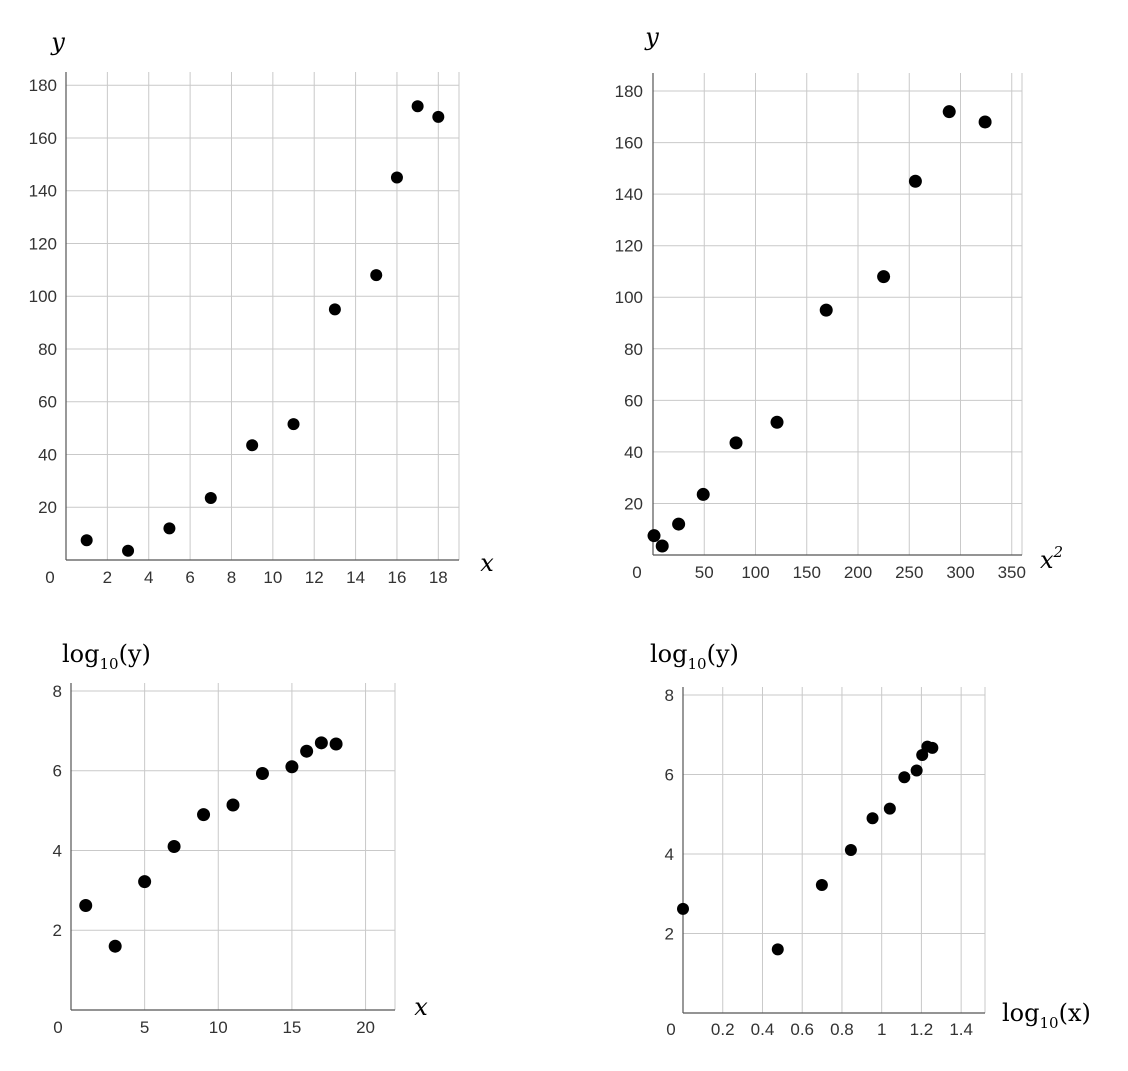  What do you see at coordinates (1058, 552) in the screenshot?
I see `x-axis-title-exponent: 2` at bounding box center [1058, 552].